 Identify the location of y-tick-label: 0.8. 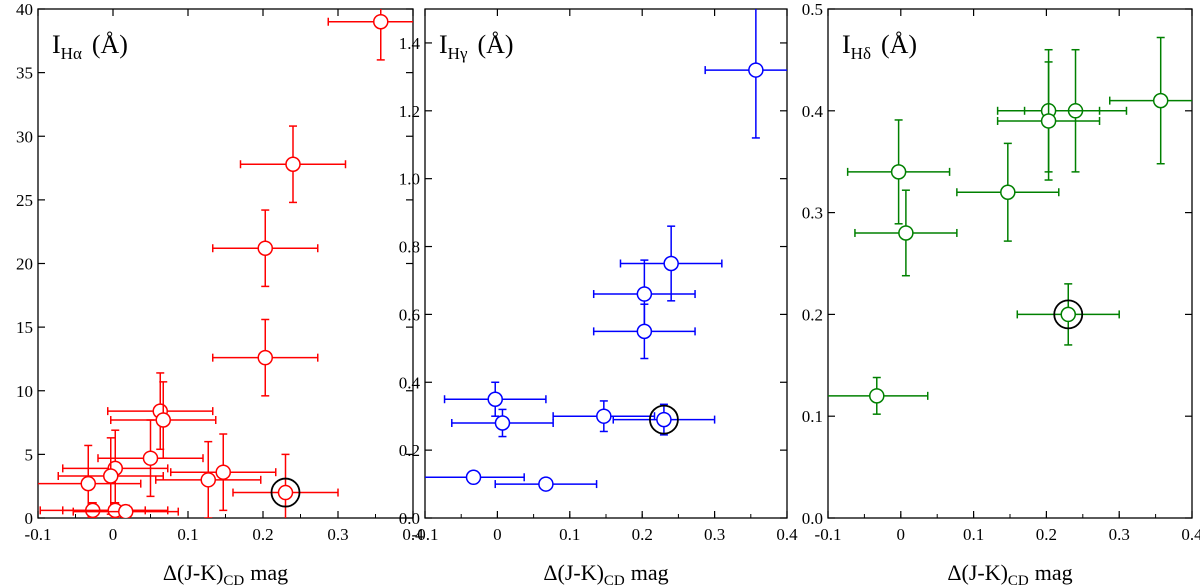
(409, 247).